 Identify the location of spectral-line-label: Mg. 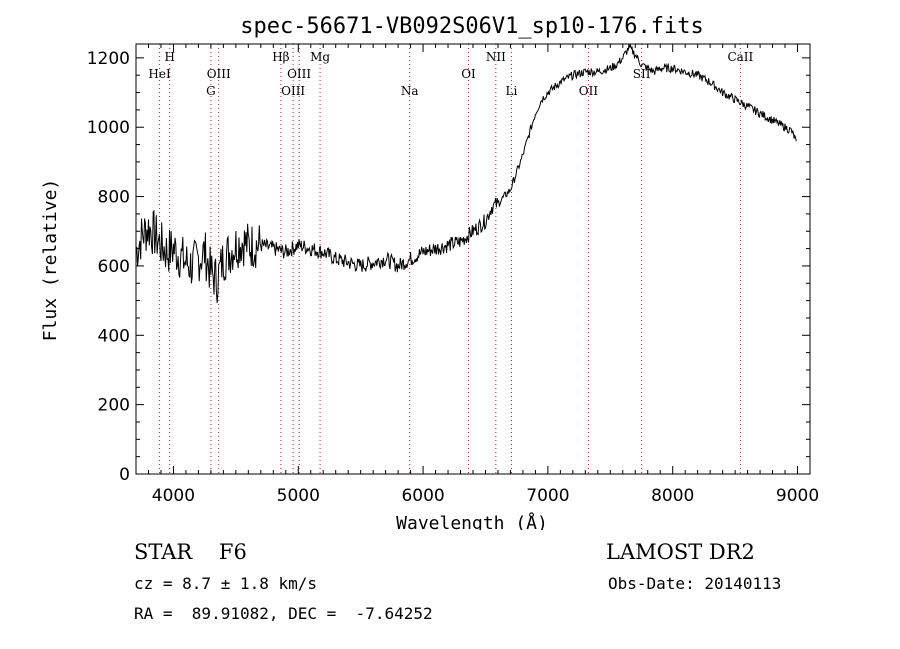
(320, 57).